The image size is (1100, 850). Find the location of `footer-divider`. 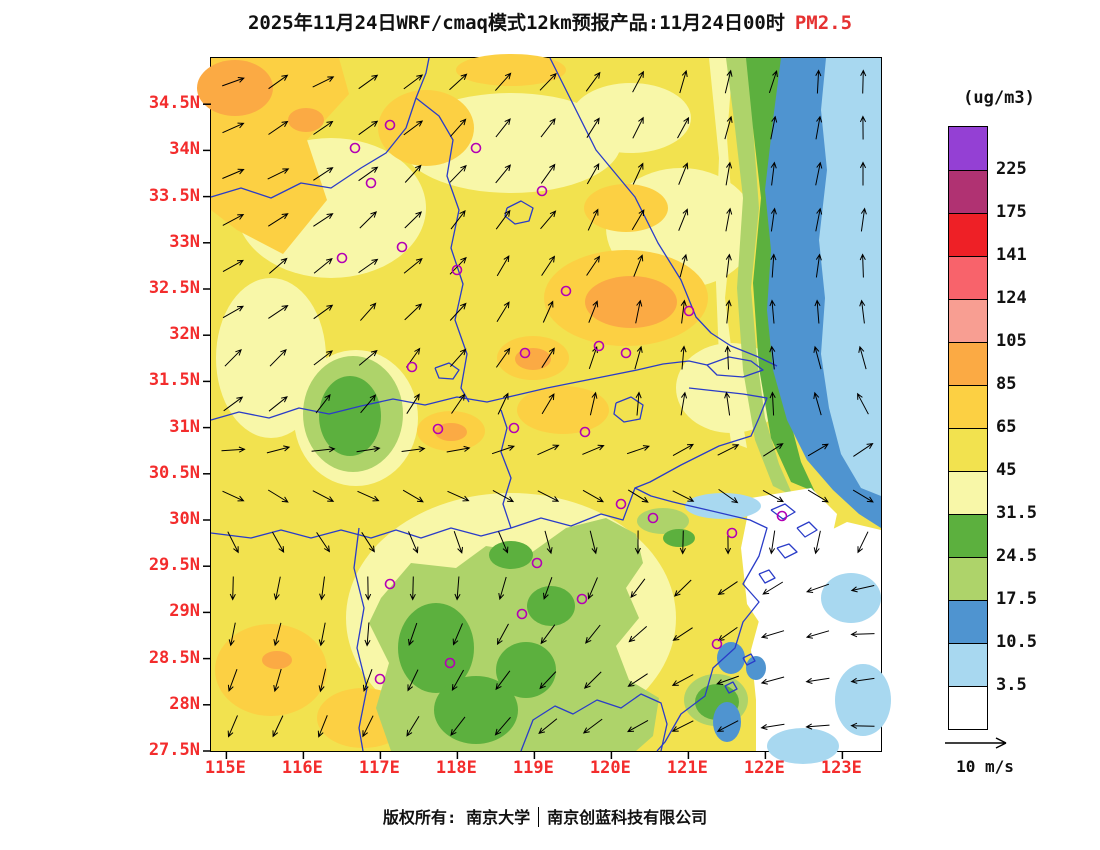

footer-divider is located at coordinates (539, 817).